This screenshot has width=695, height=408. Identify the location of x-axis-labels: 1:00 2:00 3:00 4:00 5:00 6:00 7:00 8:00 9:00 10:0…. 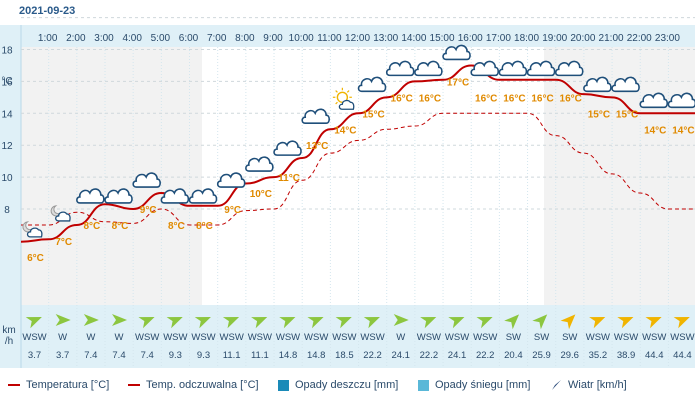
(359, 38).